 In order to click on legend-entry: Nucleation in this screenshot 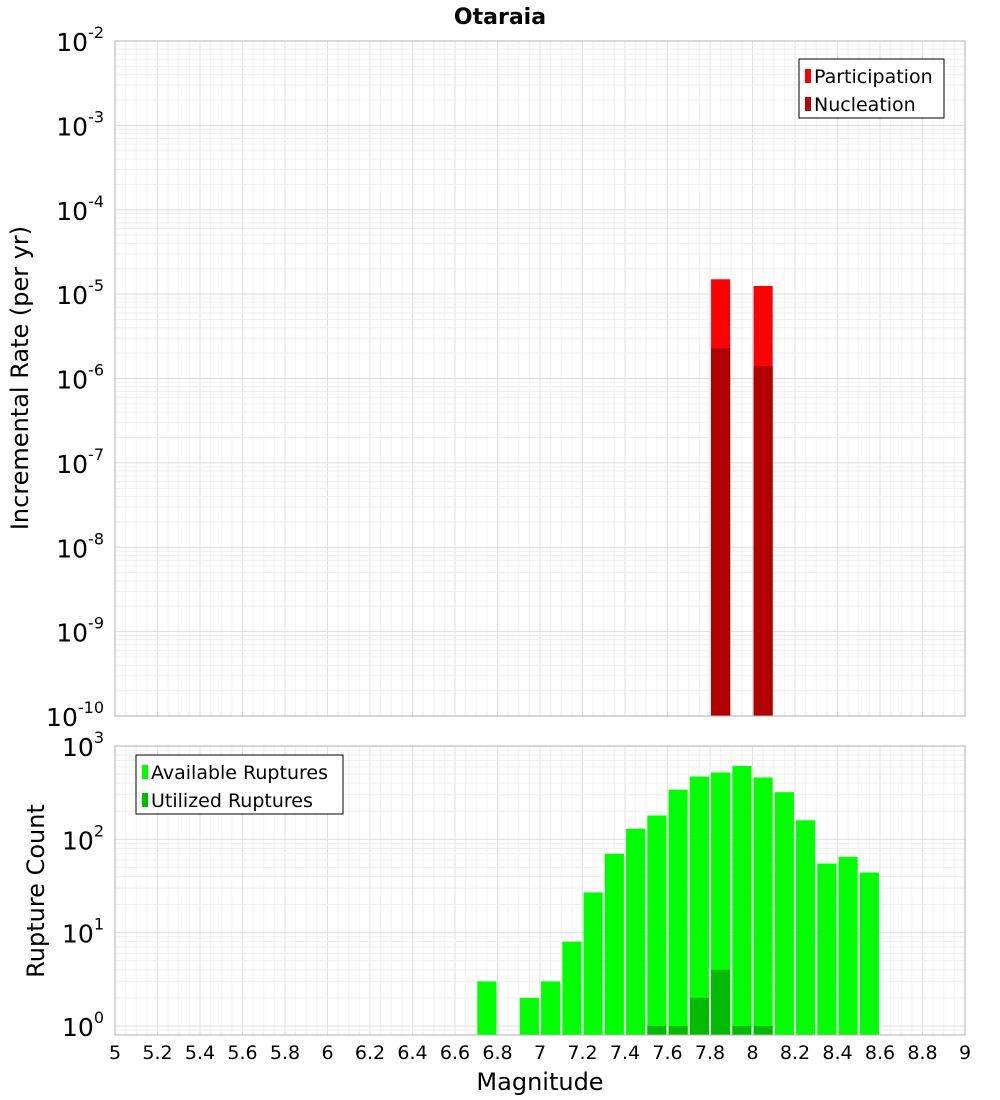, I will do `click(865, 105)`.